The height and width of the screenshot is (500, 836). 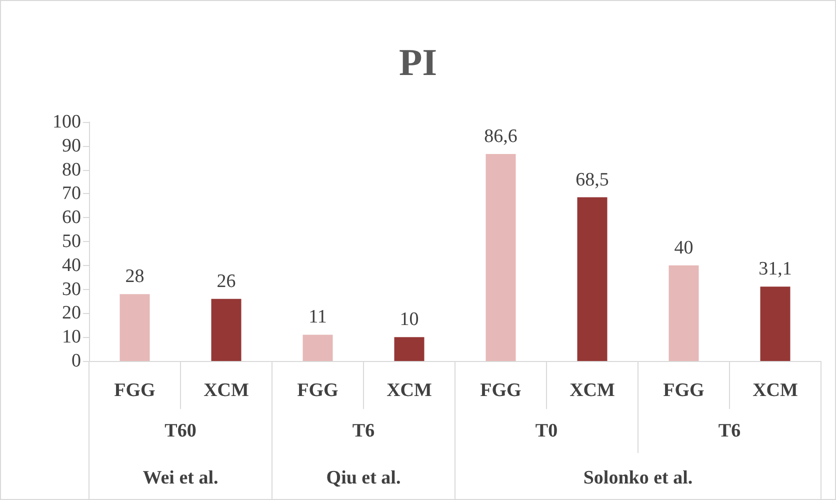 I want to click on data-label: 31,1, so click(x=775, y=269).